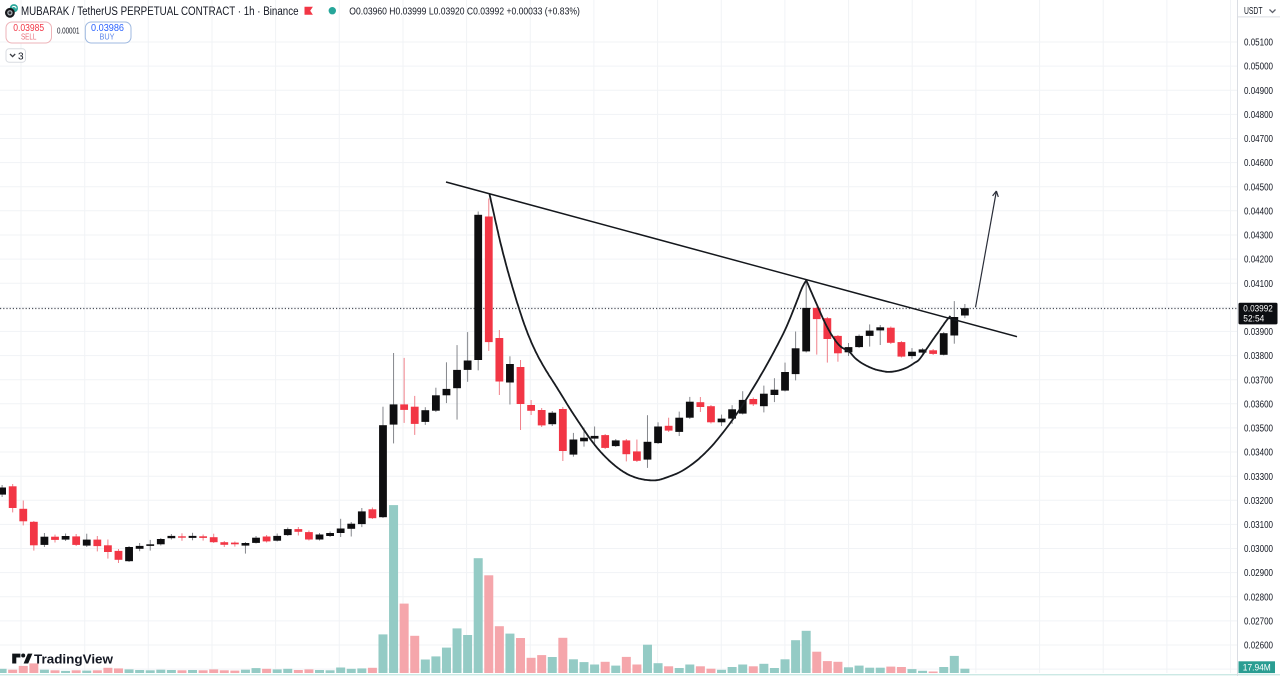  I want to click on svg-text: BUY, so click(108, 36).